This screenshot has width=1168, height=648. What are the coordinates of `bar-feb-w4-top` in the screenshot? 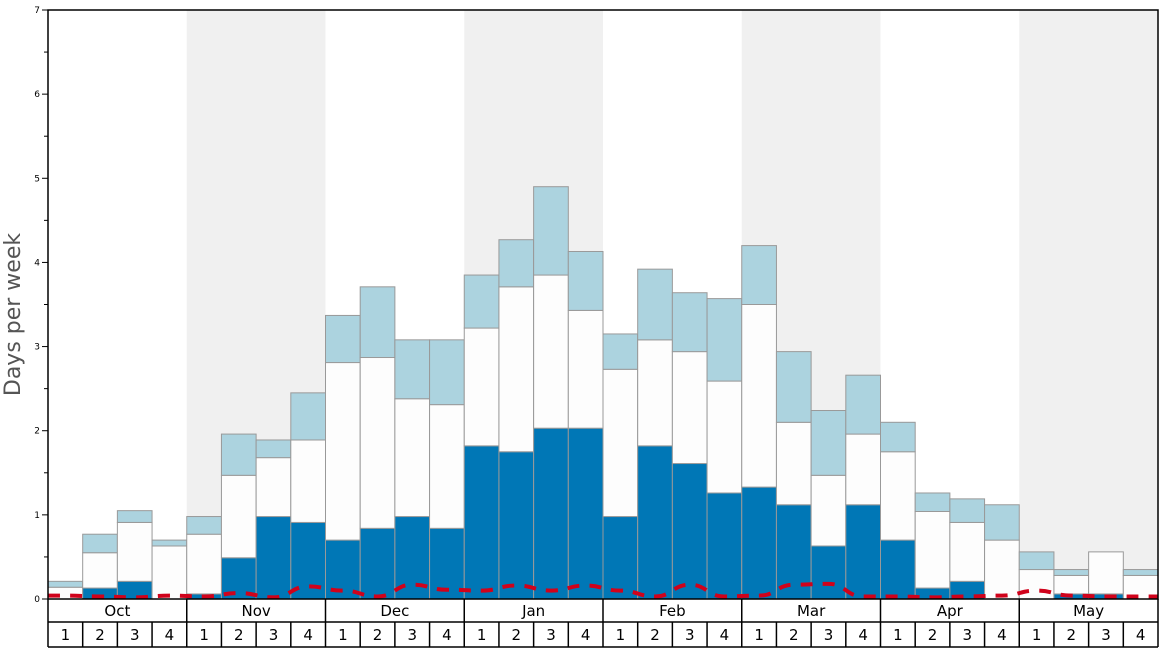 It's located at (724, 340).